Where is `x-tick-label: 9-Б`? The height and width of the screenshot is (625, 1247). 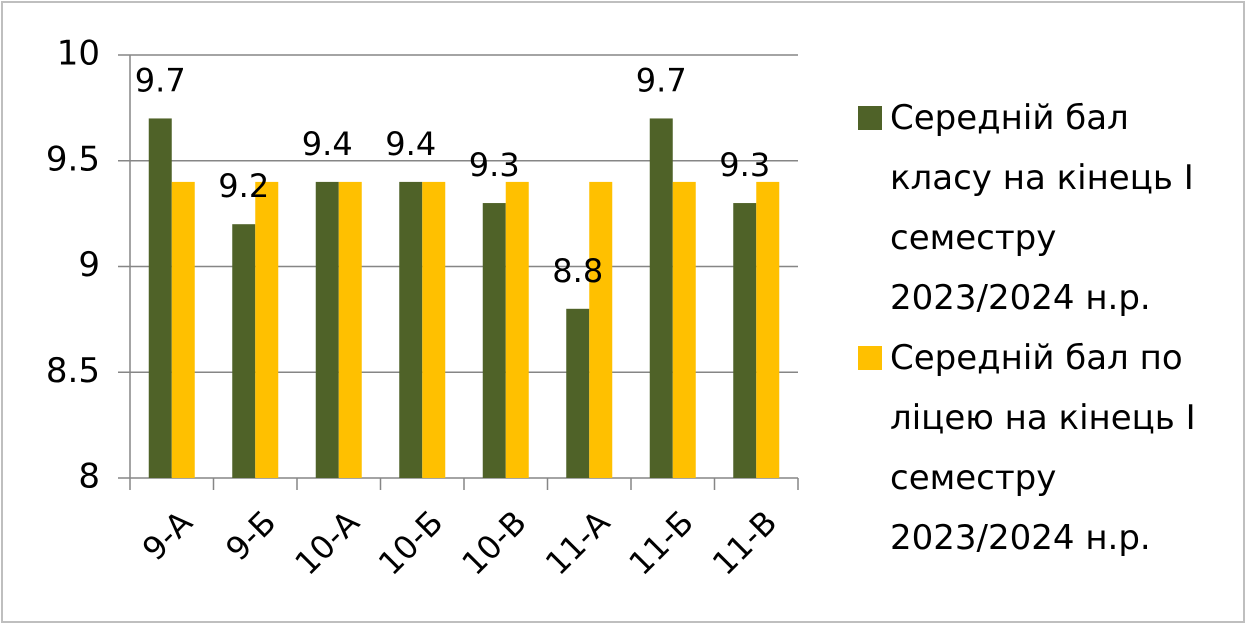
x-tick-label: 9-Б is located at coordinates (250, 535).